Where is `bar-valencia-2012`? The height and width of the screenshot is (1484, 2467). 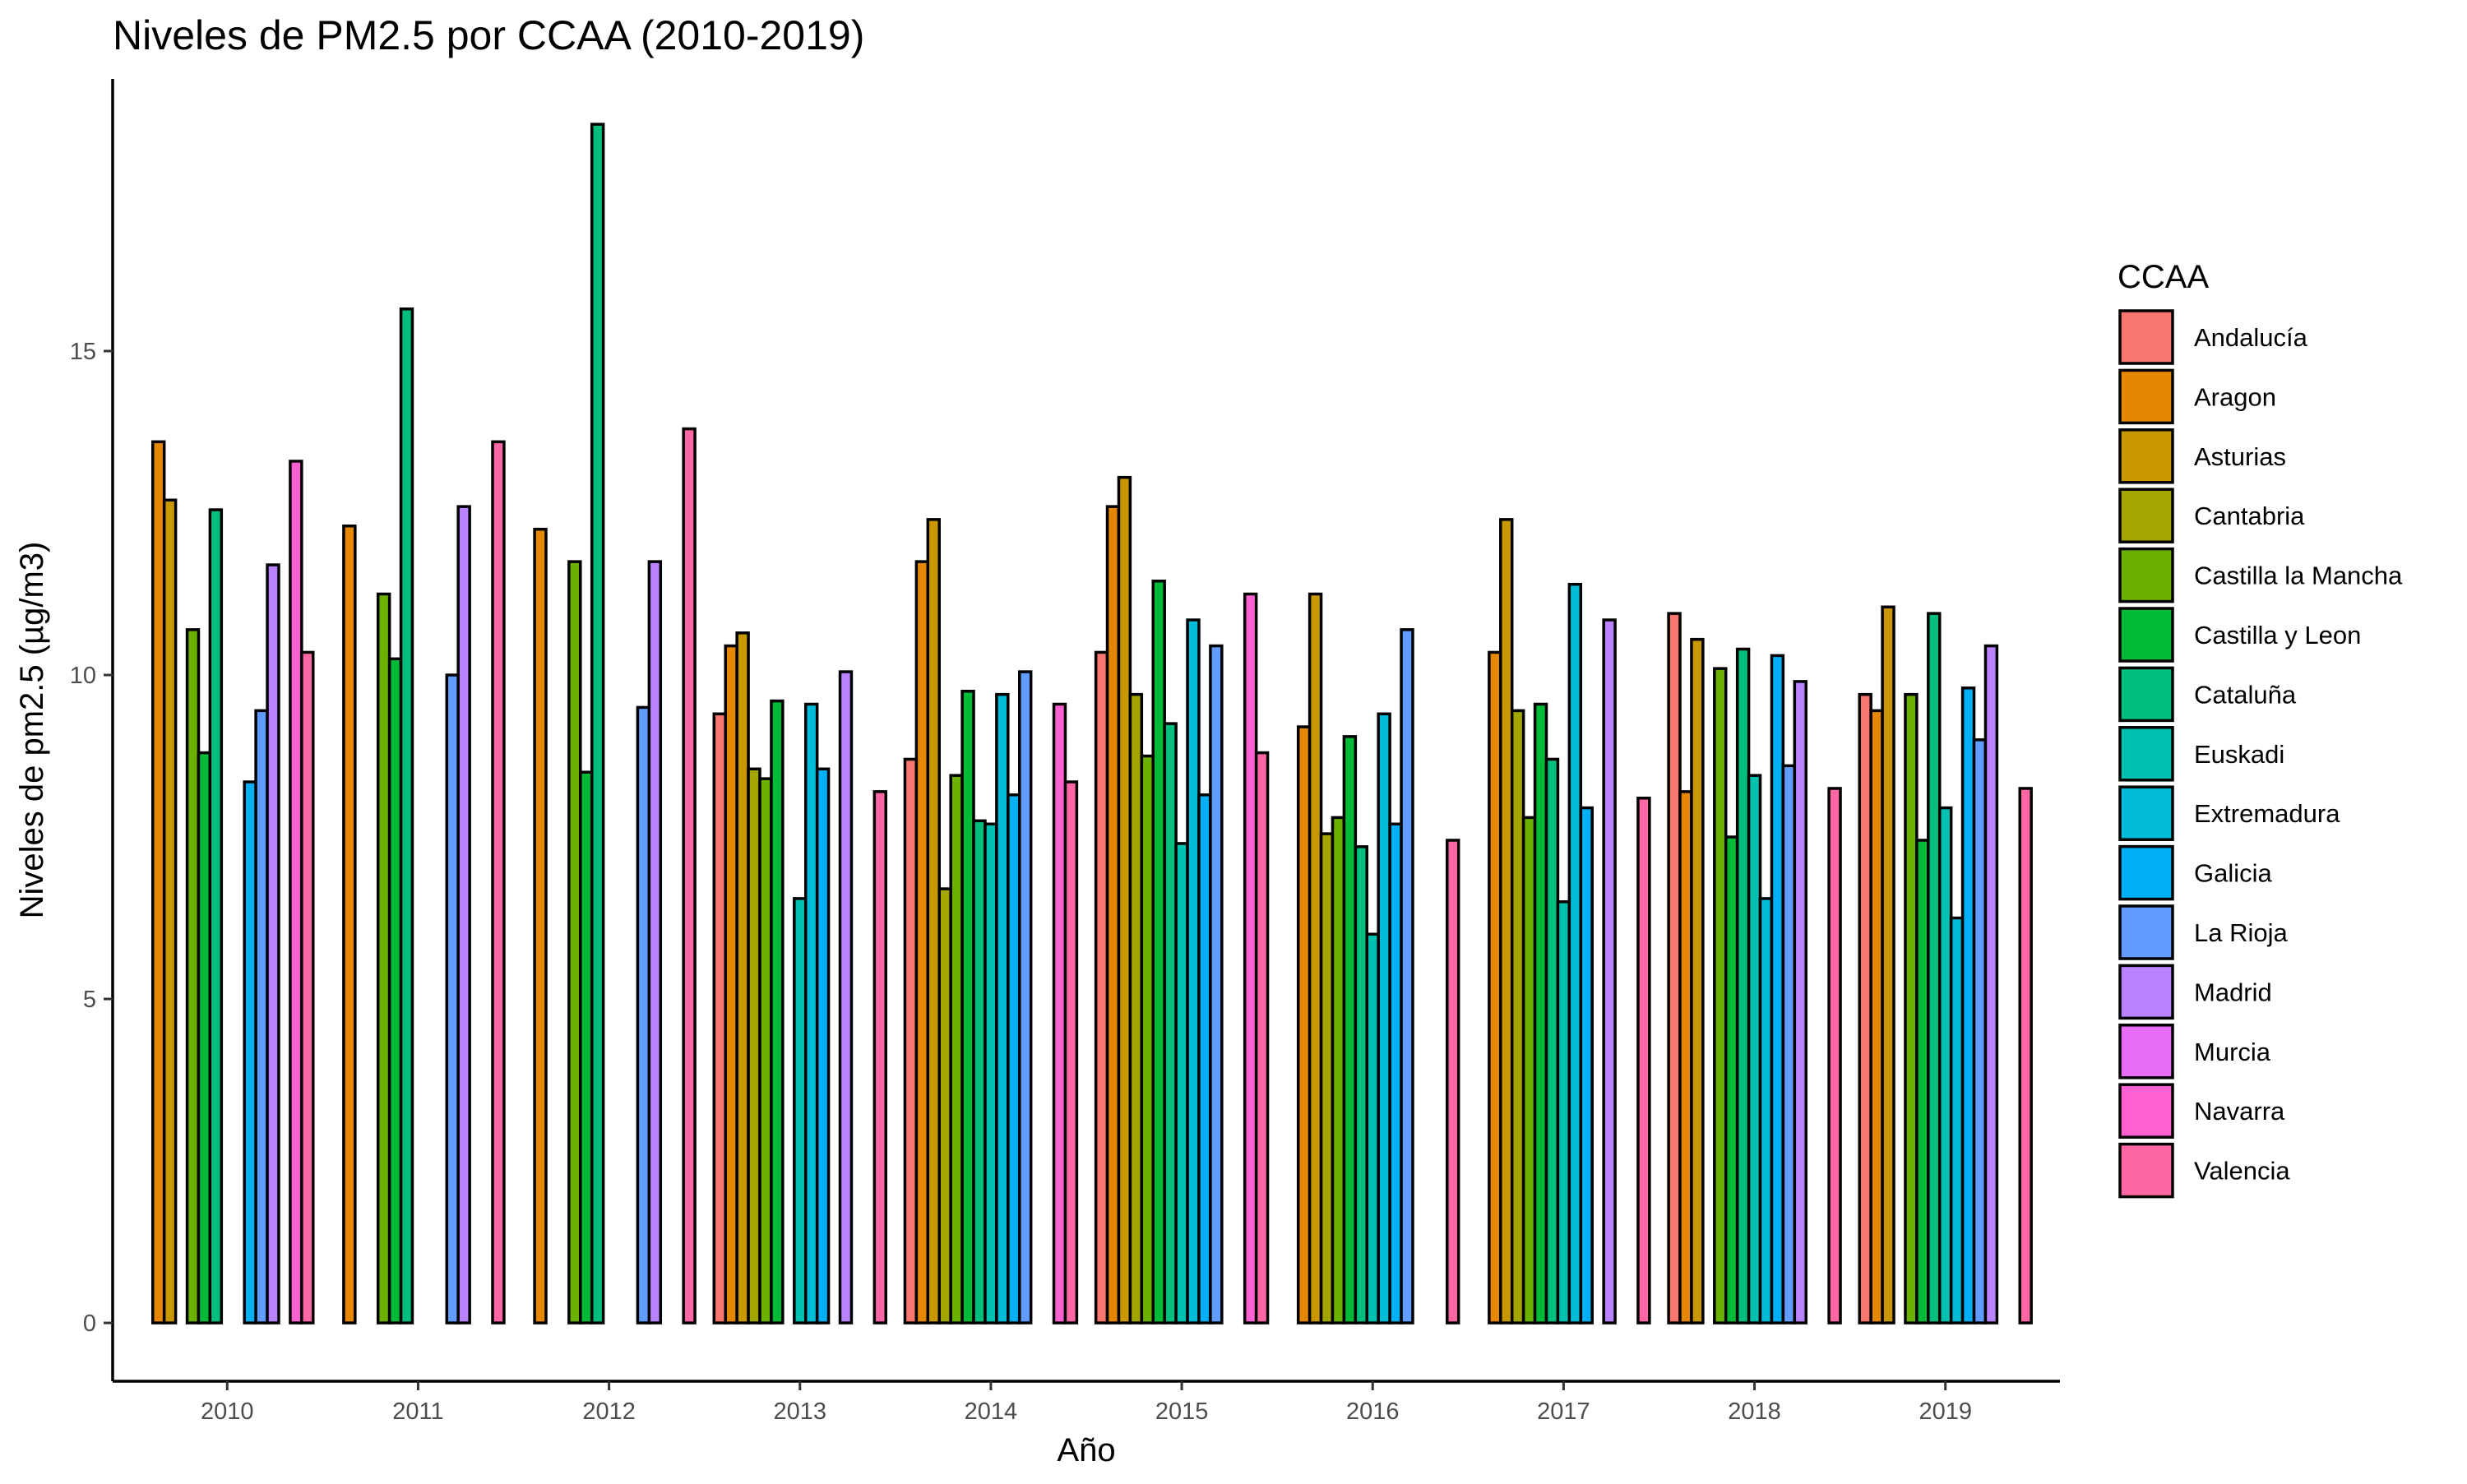
bar-valencia-2012 is located at coordinates (689, 876).